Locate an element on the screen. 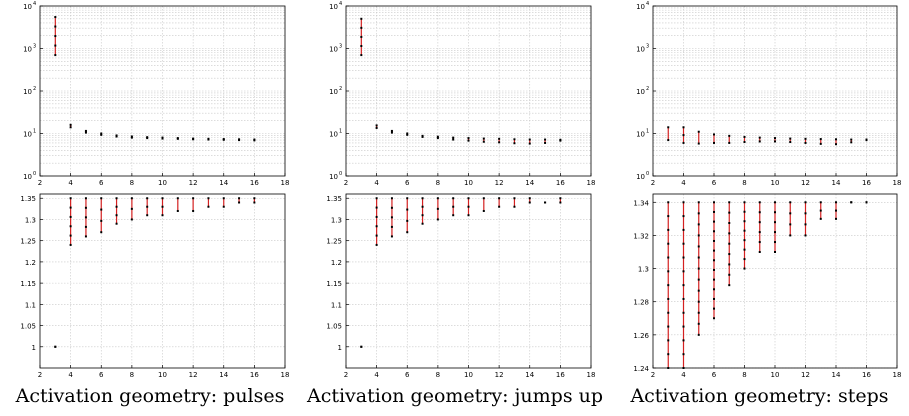  bottom-left-xtick-label: 18 is located at coordinates (285, 375).